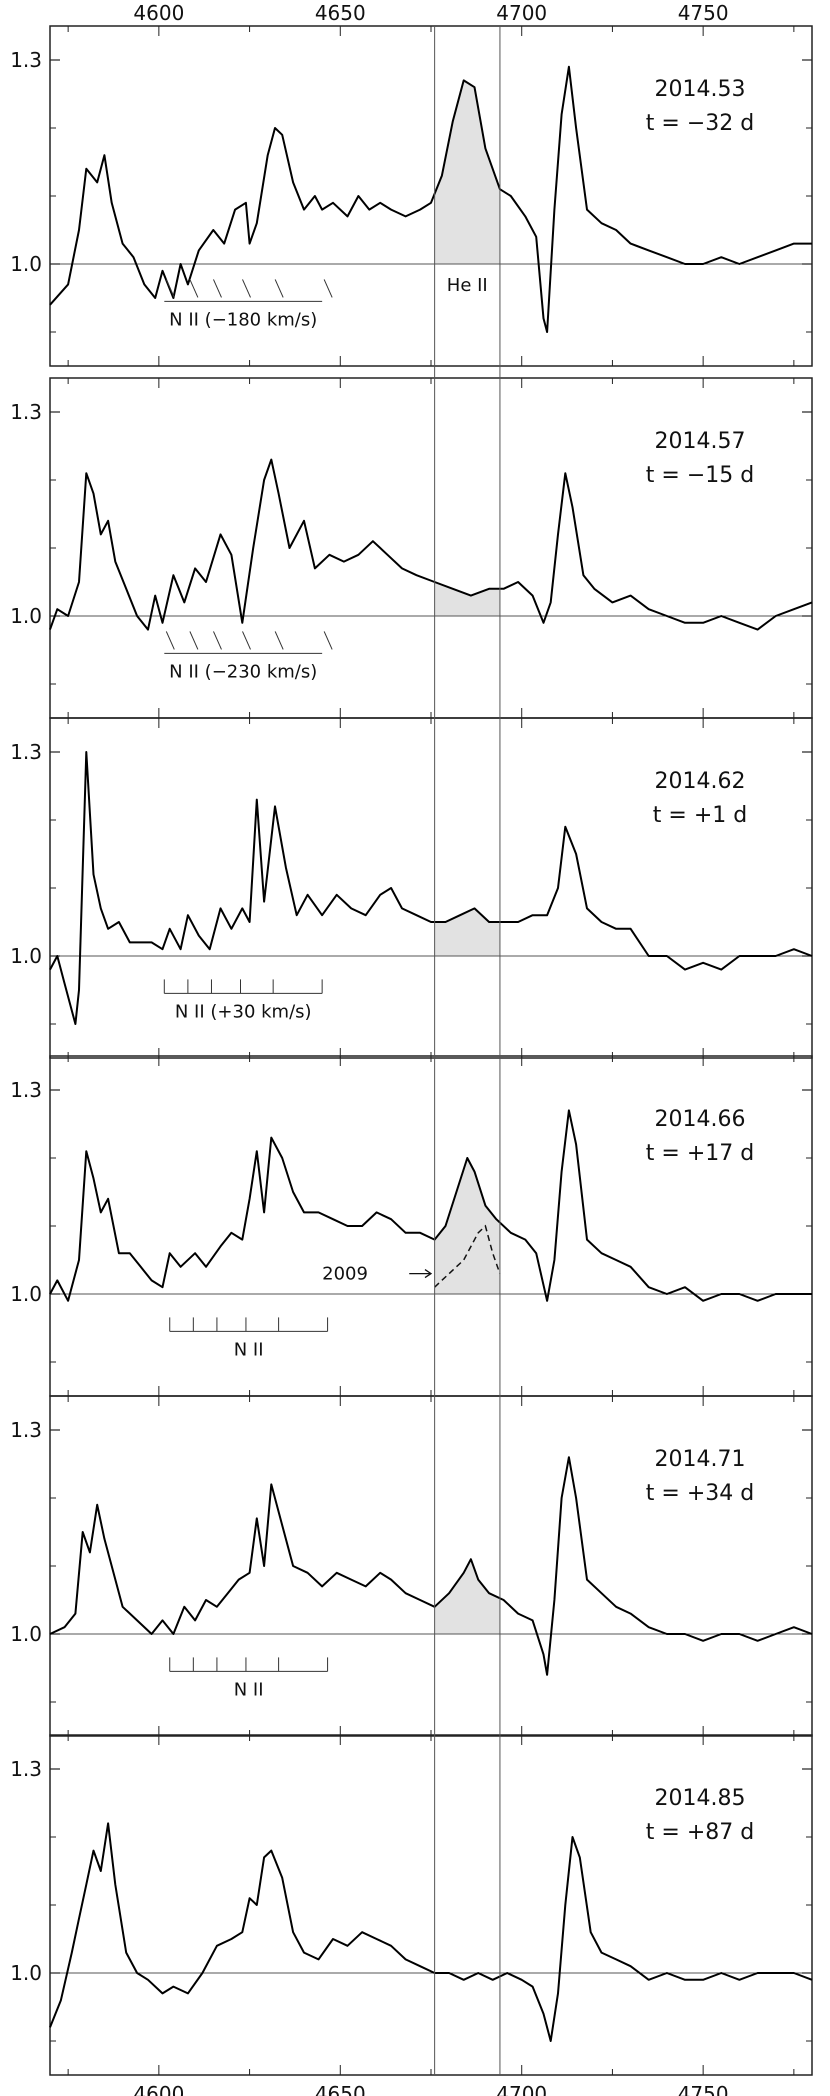 The height and width of the screenshot is (2096, 830). Describe the element at coordinates (467, 285) in the screenshot. I see `he-ii-label: He II` at that location.